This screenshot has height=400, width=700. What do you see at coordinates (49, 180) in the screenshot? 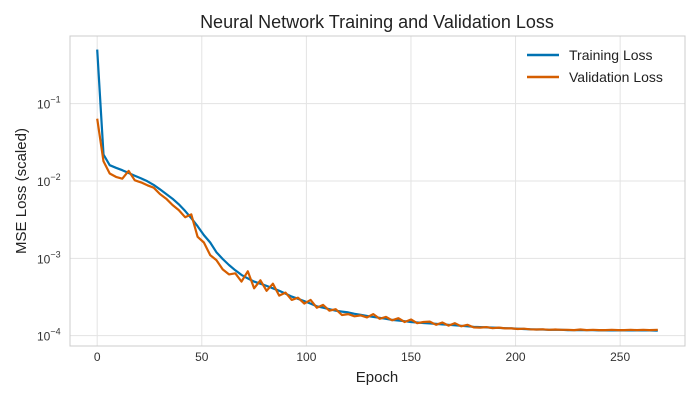
I see `y-tick-label: 10⁻²` at bounding box center [49, 180].